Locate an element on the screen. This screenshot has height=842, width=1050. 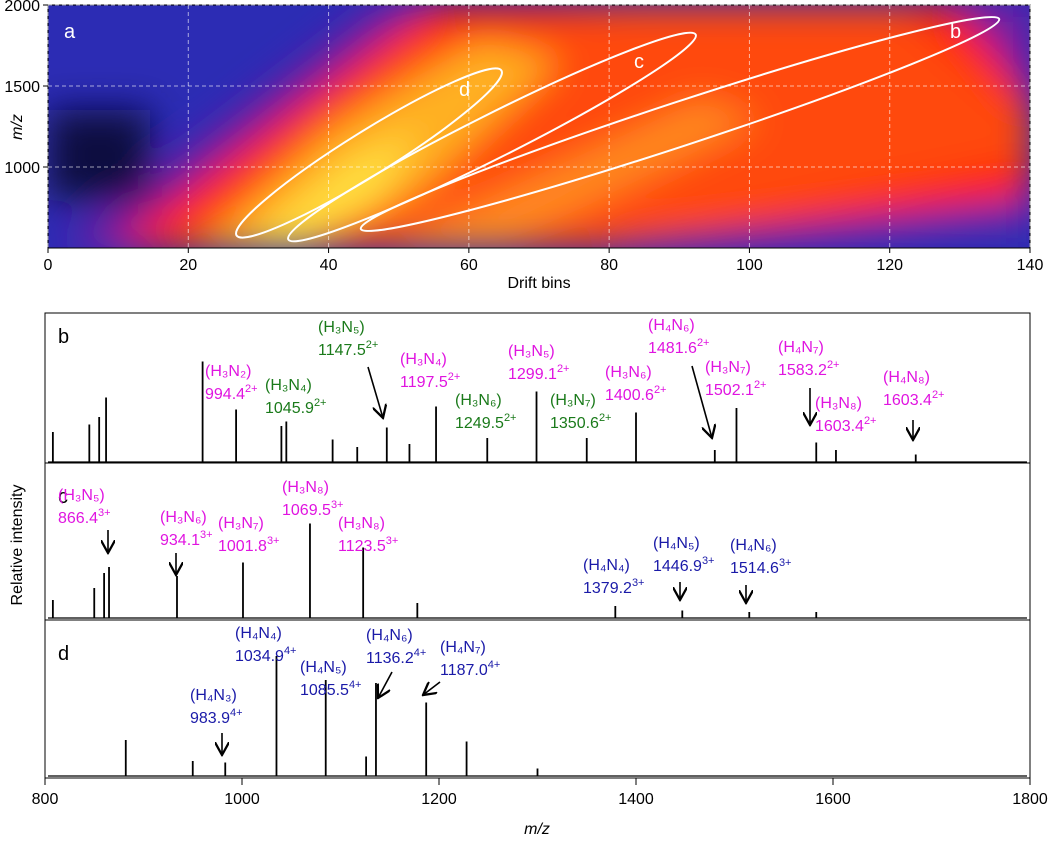
annotation-mz-value: 1502.1 is located at coordinates (729, 390).